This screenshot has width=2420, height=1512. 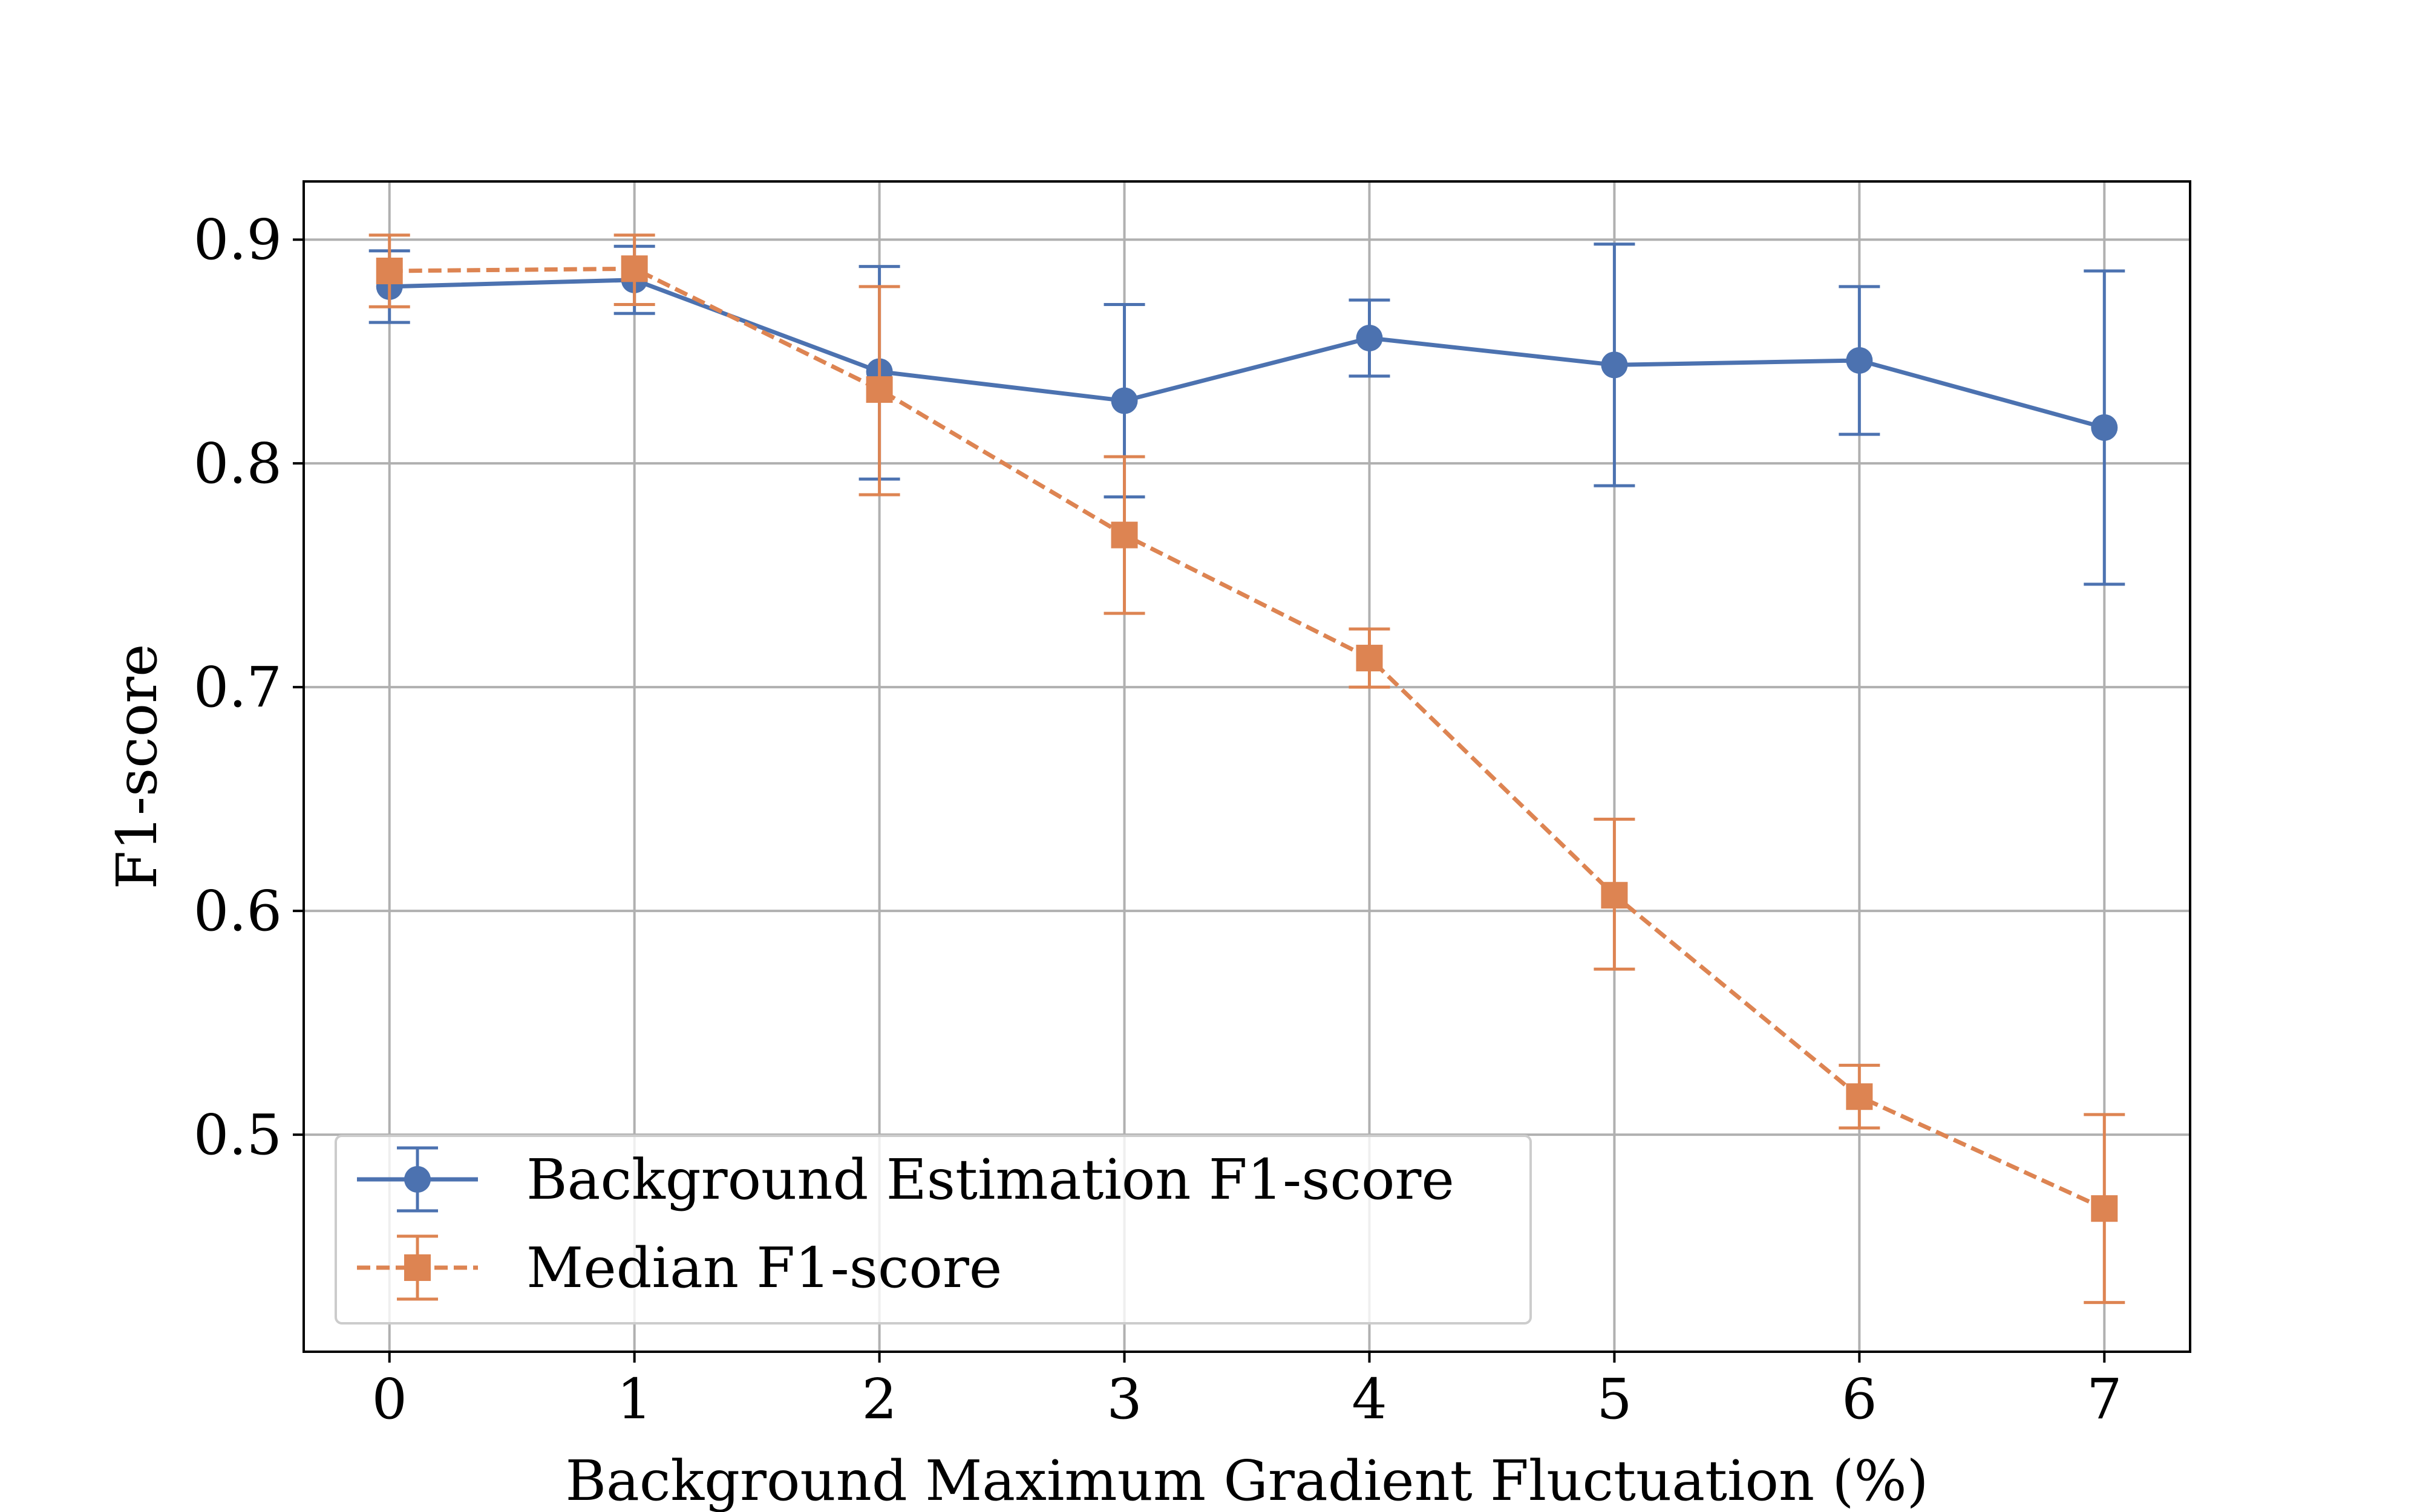 I want to click on y-tick-label: 0.6, so click(x=238, y=911).